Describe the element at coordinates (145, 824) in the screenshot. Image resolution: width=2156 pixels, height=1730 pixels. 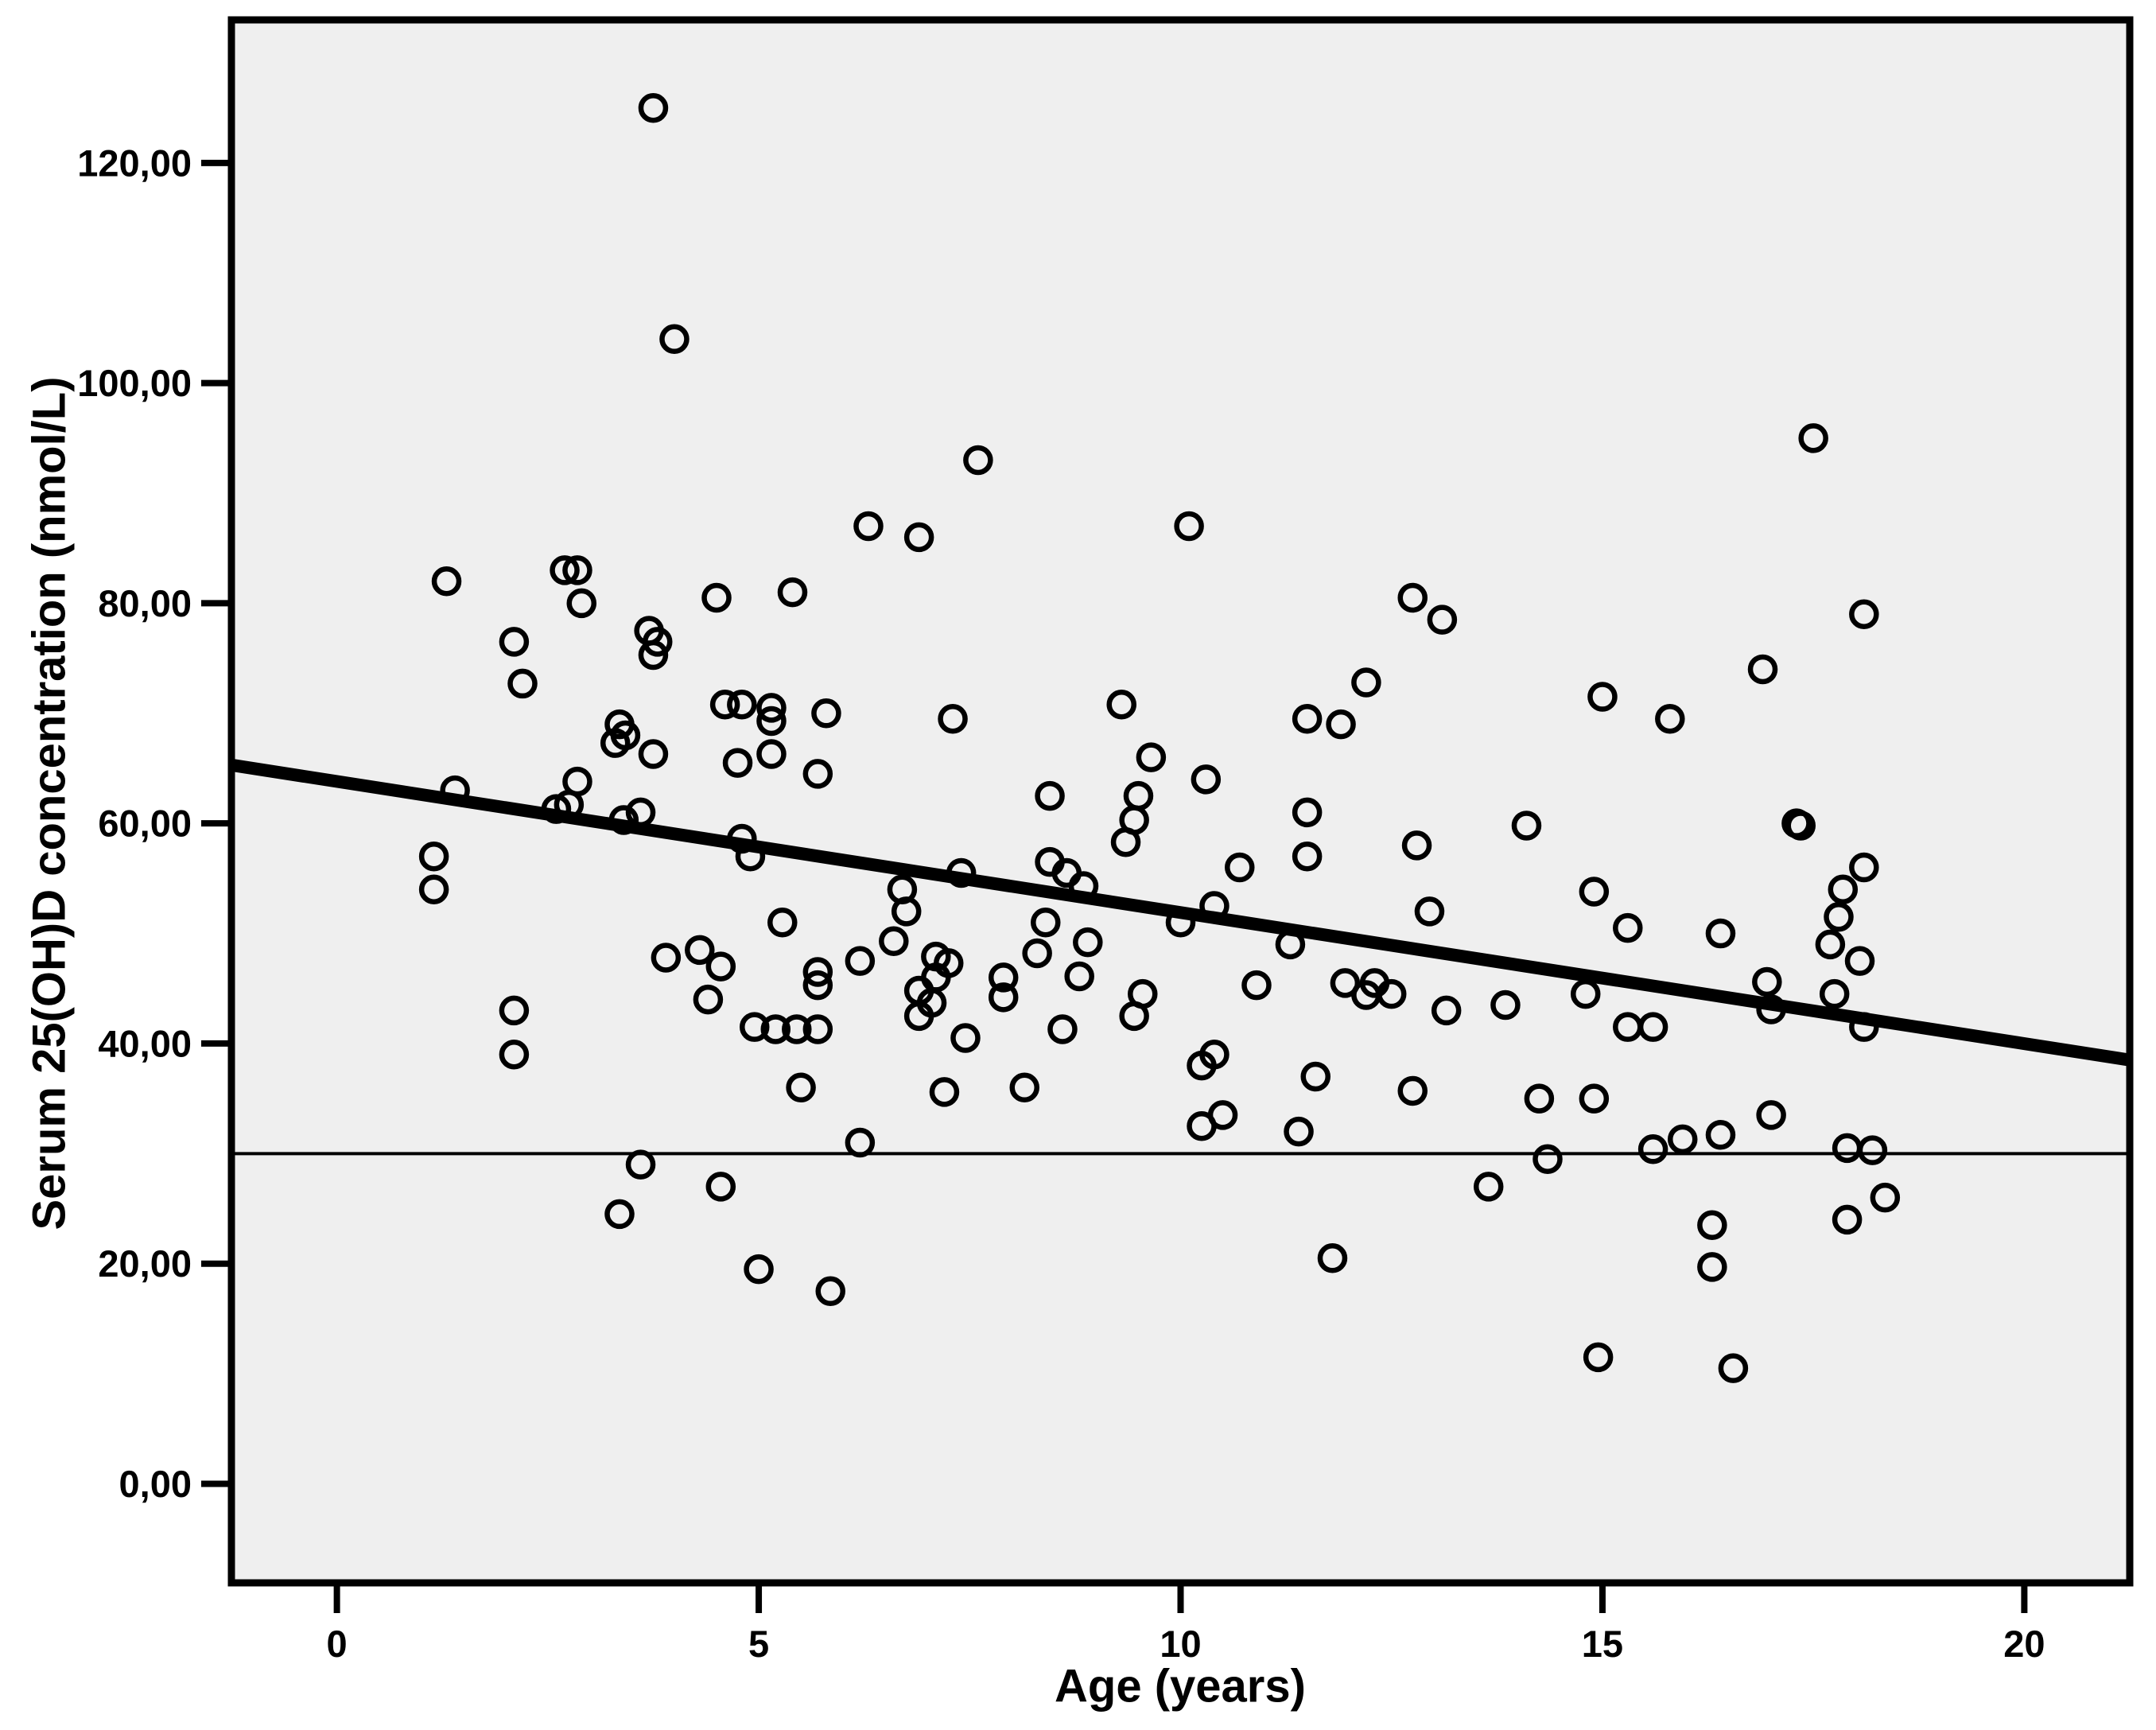
I see `y-tick-label: 60,00` at that location.